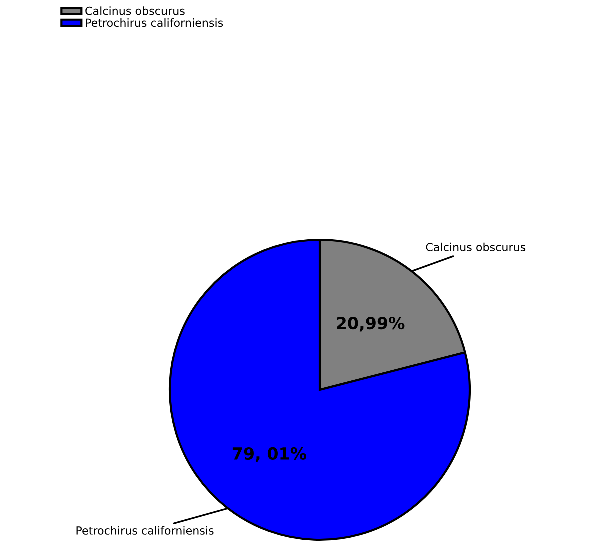 The image size is (611, 545). I want to click on slice-label: Petrochirus californiensis, so click(145, 530).